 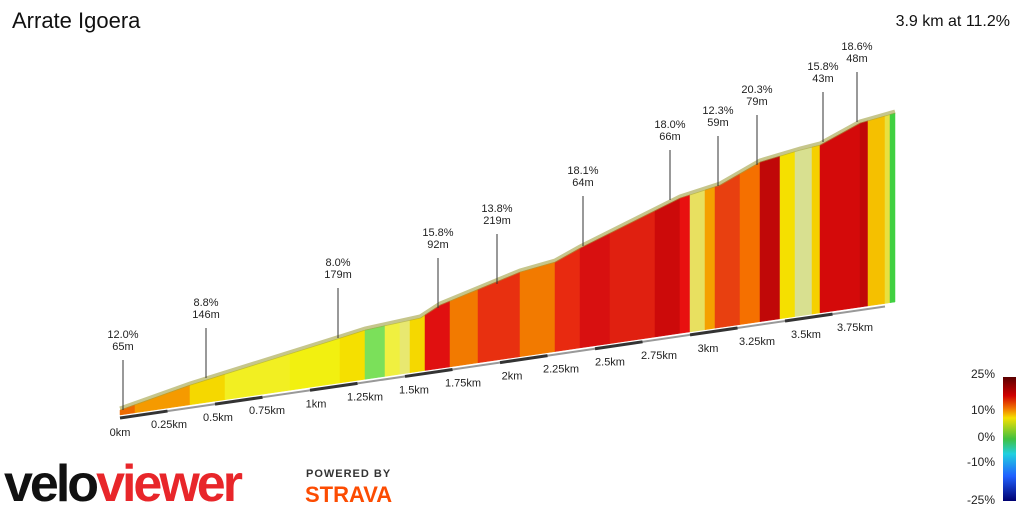 I want to click on distance-label: 3.25km, so click(x=757, y=342).